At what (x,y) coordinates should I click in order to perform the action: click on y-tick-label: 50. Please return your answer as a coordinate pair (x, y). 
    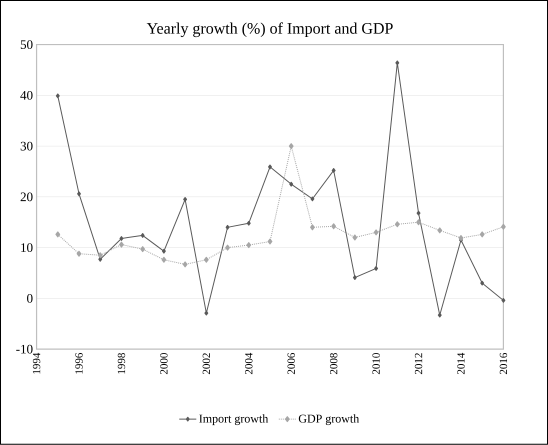
    Looking at the image, I should click on (26, 45).